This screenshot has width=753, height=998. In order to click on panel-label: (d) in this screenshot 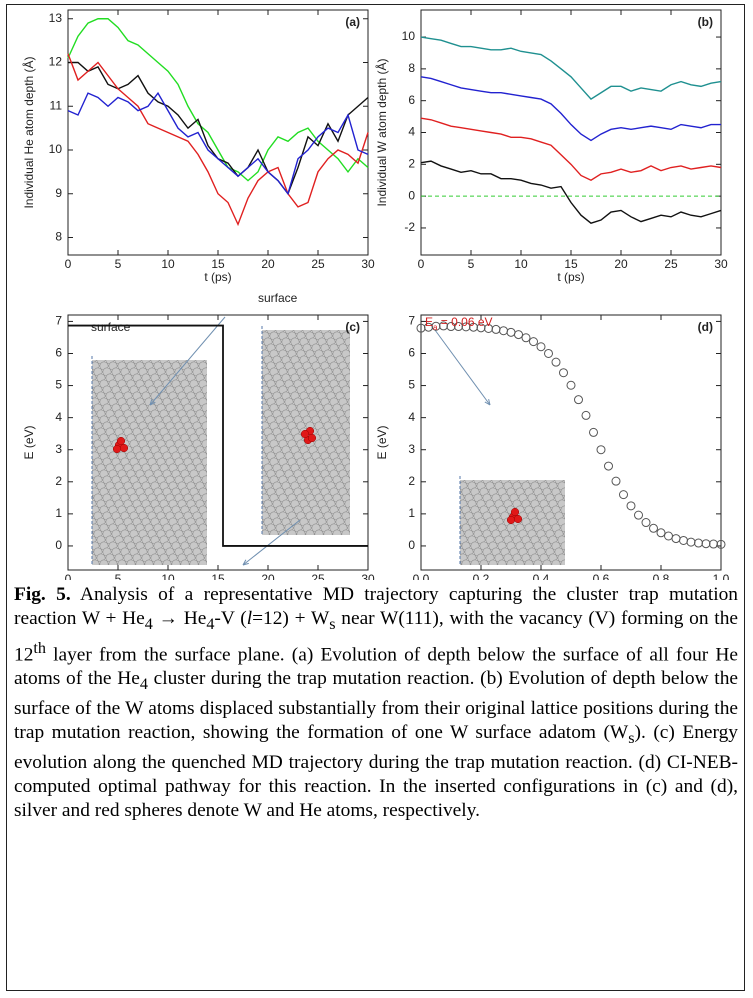, I will do `click(705, 327)`.